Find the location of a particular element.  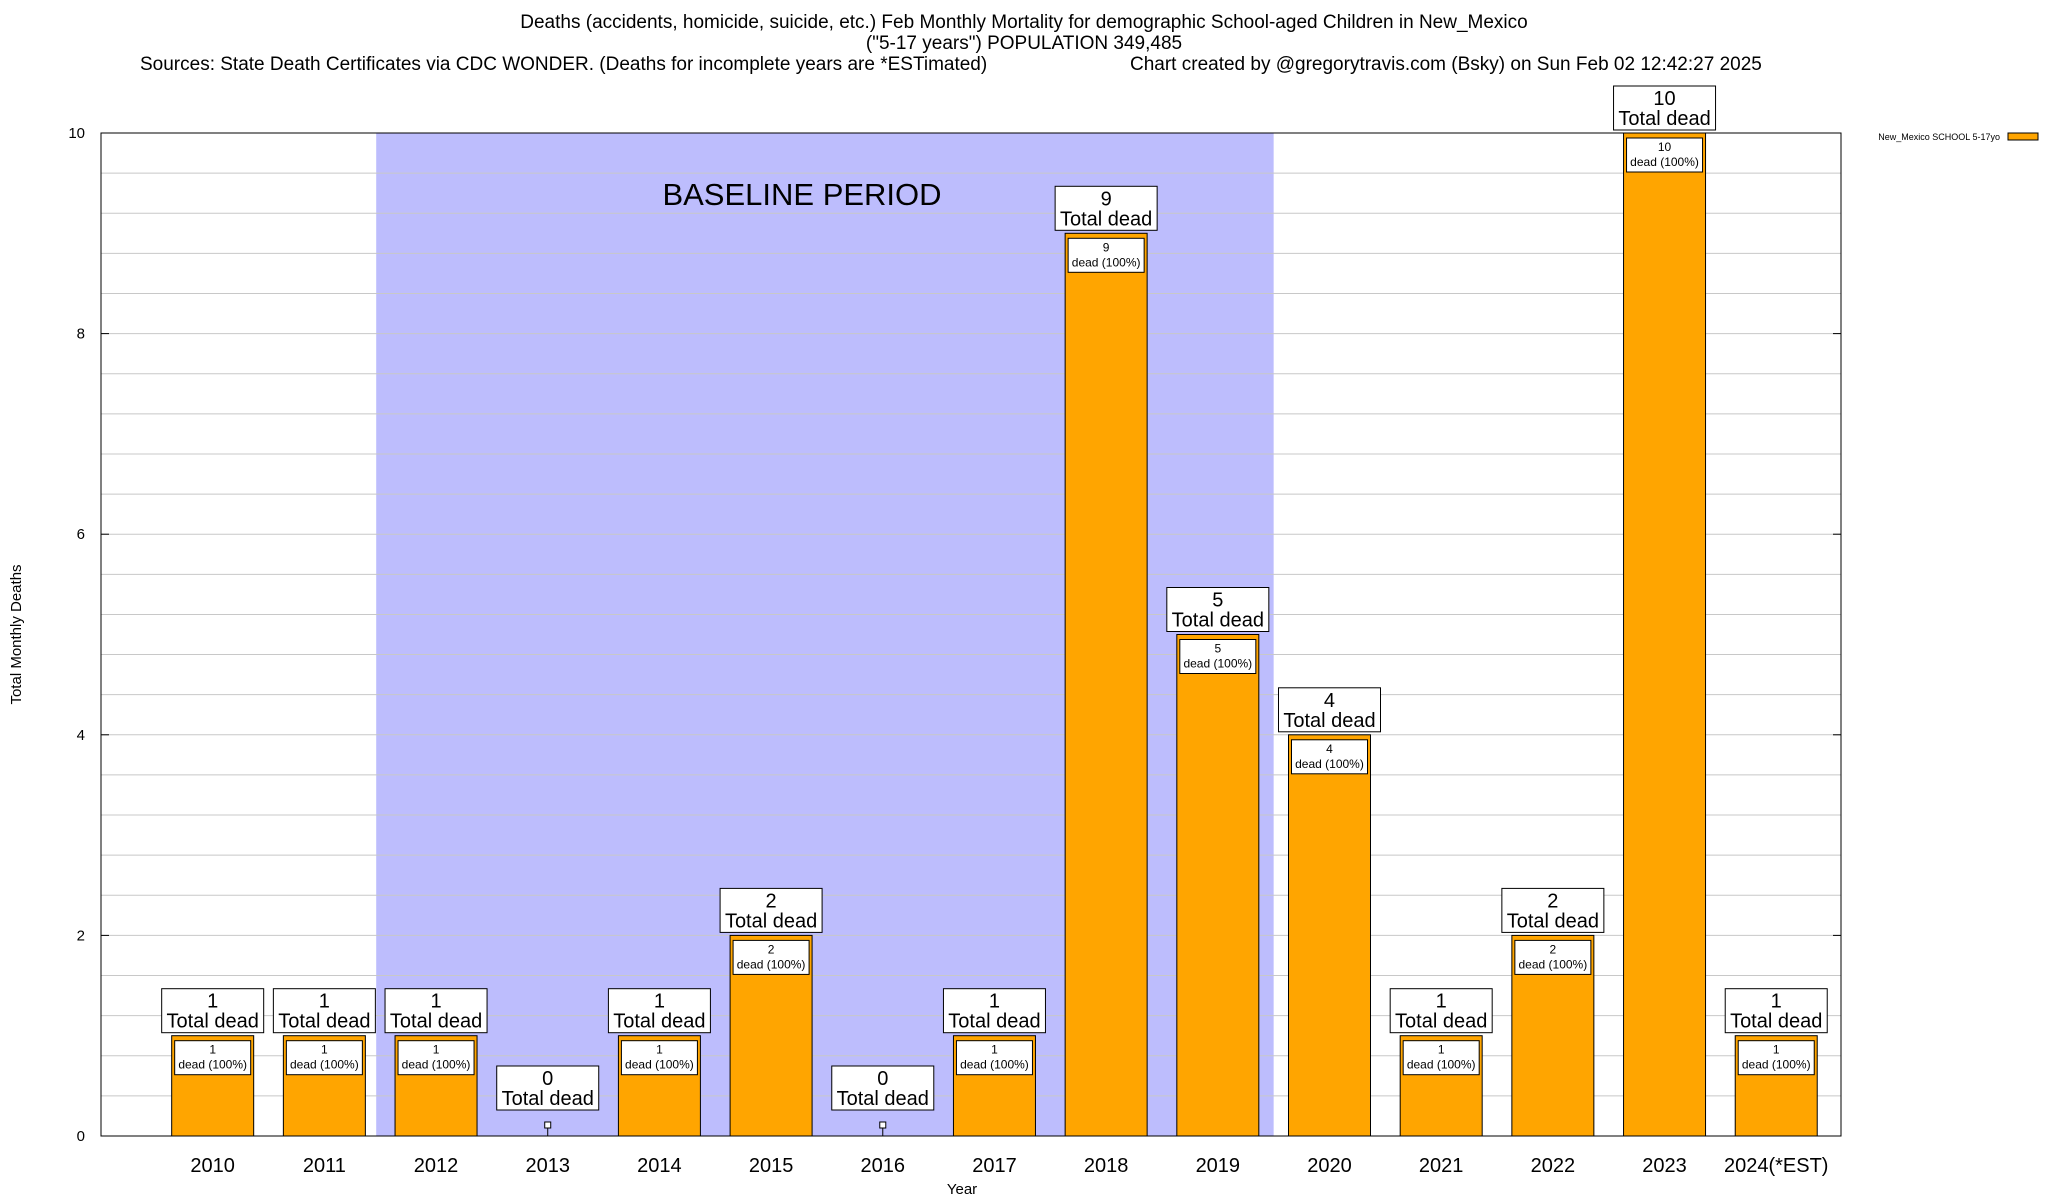

x-tick-label: 2015 is located at coordinates (771, 1166).